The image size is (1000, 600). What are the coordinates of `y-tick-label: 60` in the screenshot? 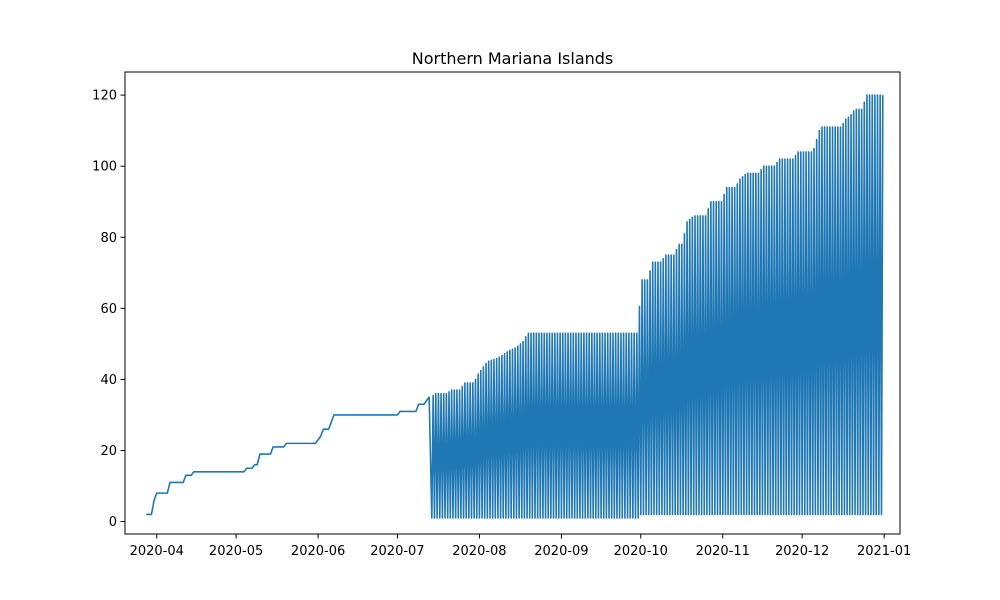 It's located at (108, 309).